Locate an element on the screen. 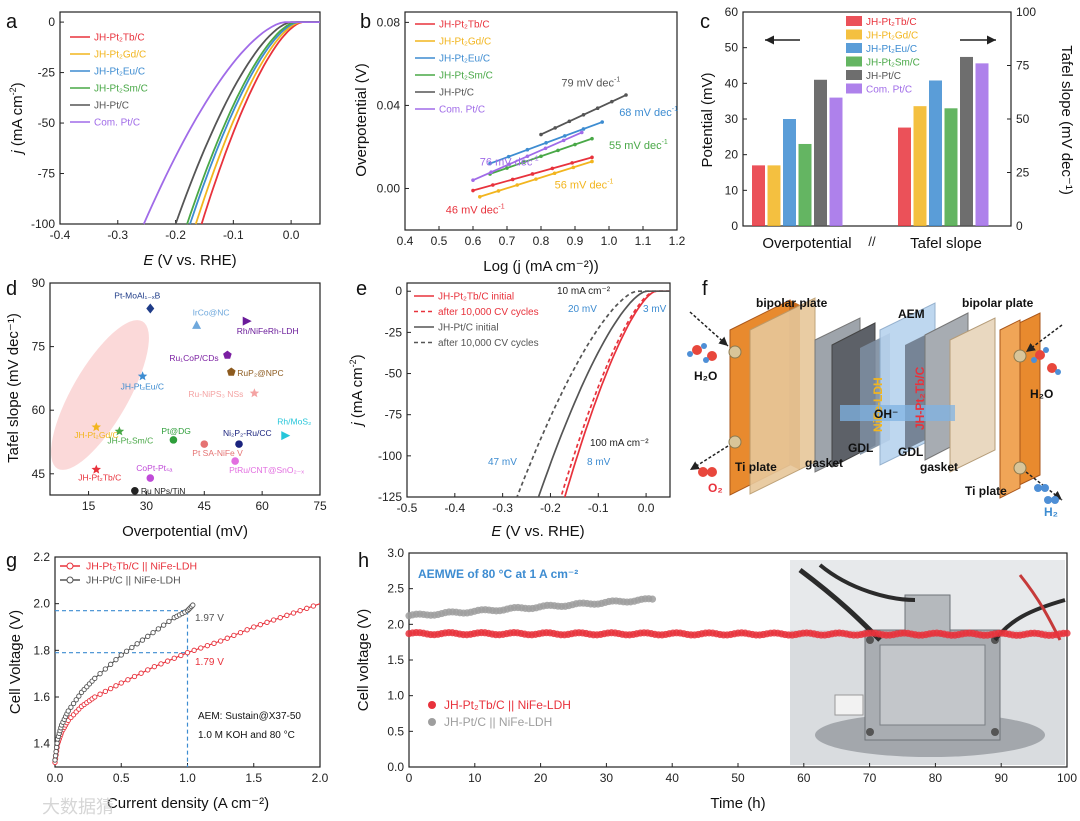  panel-c-left-tick-label: 60 is located at coordinates (732, 12).